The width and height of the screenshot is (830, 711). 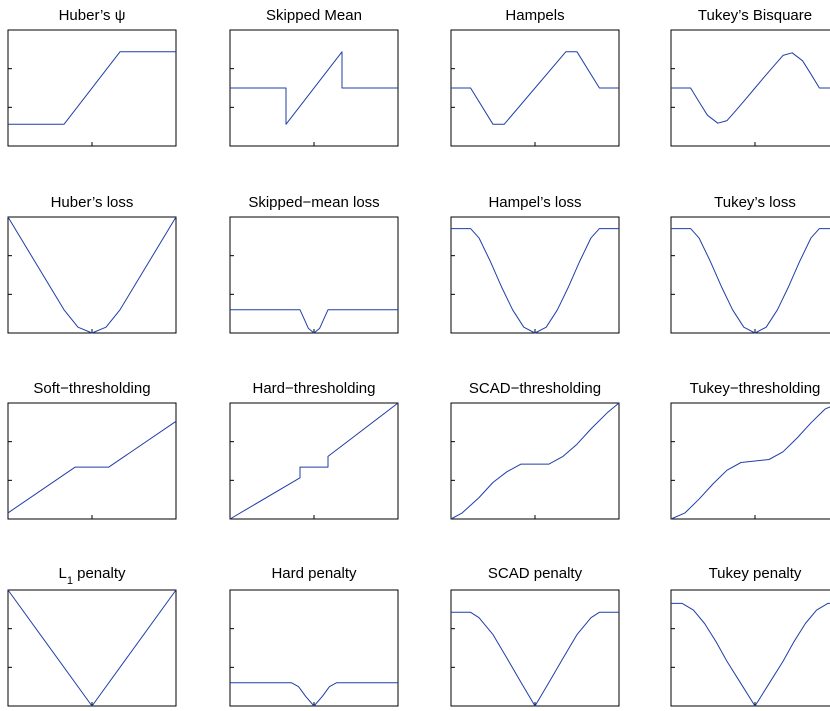 I want to click on panel-title: L1 penalty, so click(x=92, y=576).